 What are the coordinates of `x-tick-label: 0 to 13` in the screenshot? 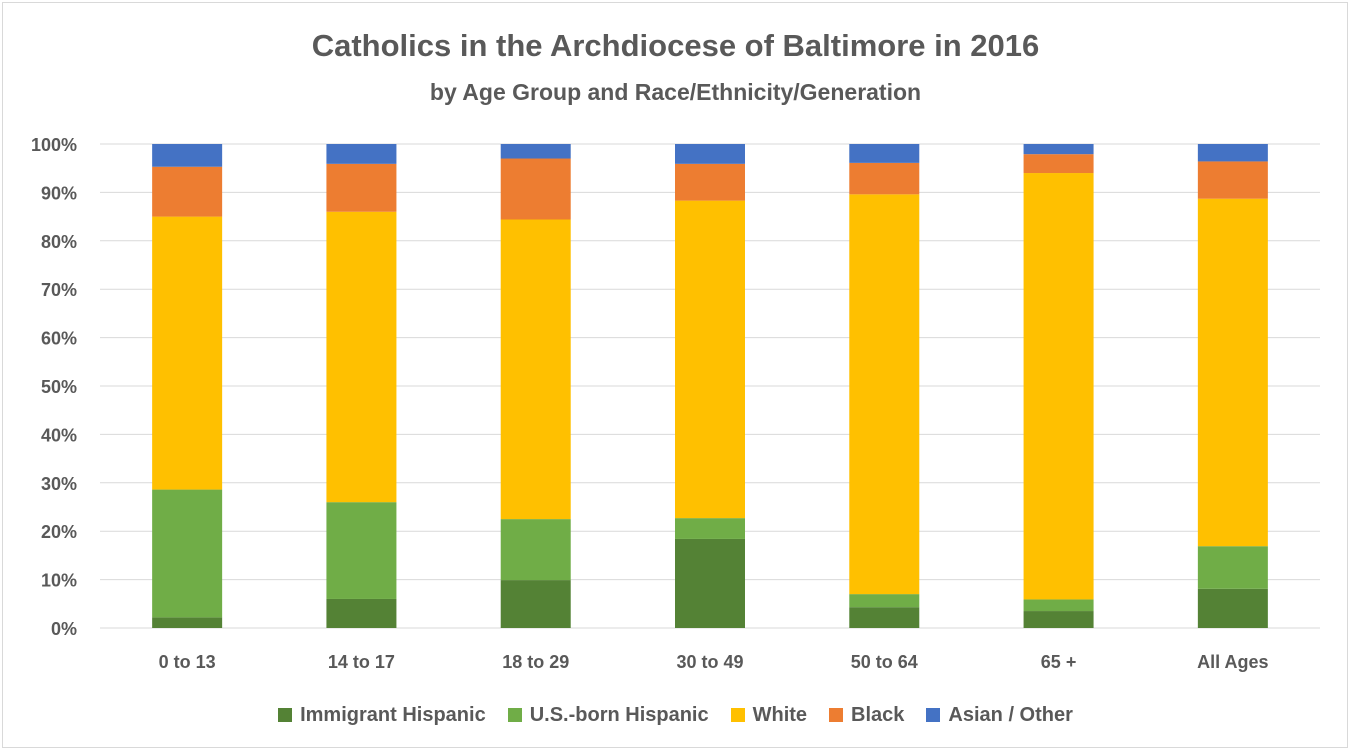 It's located at (187, 662).